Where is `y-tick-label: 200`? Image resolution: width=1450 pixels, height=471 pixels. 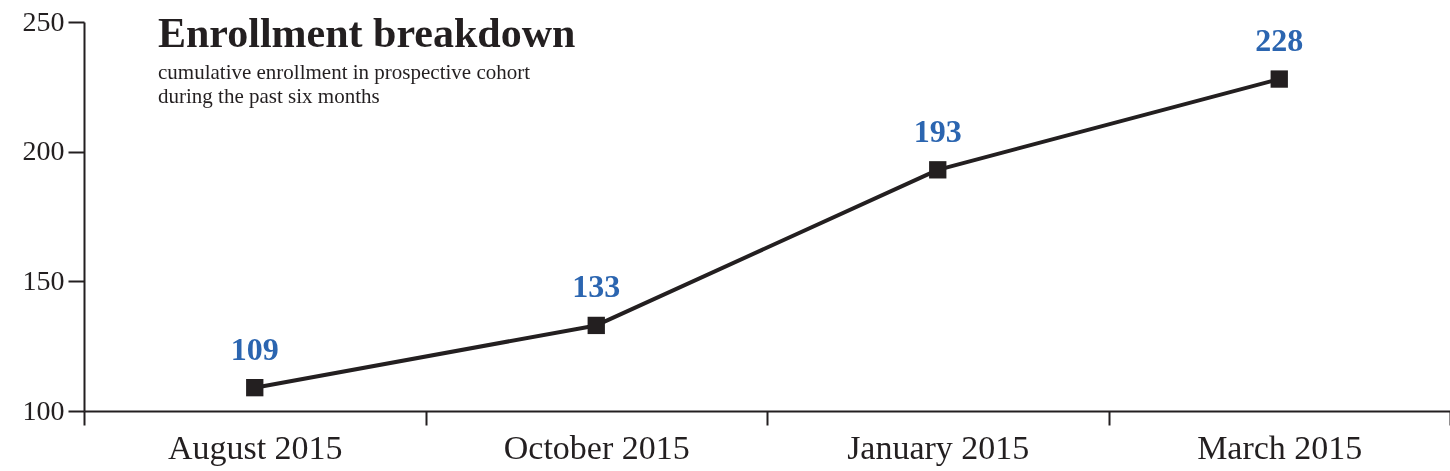 y-tick-label: 200 is located at coordinates (43, 151).